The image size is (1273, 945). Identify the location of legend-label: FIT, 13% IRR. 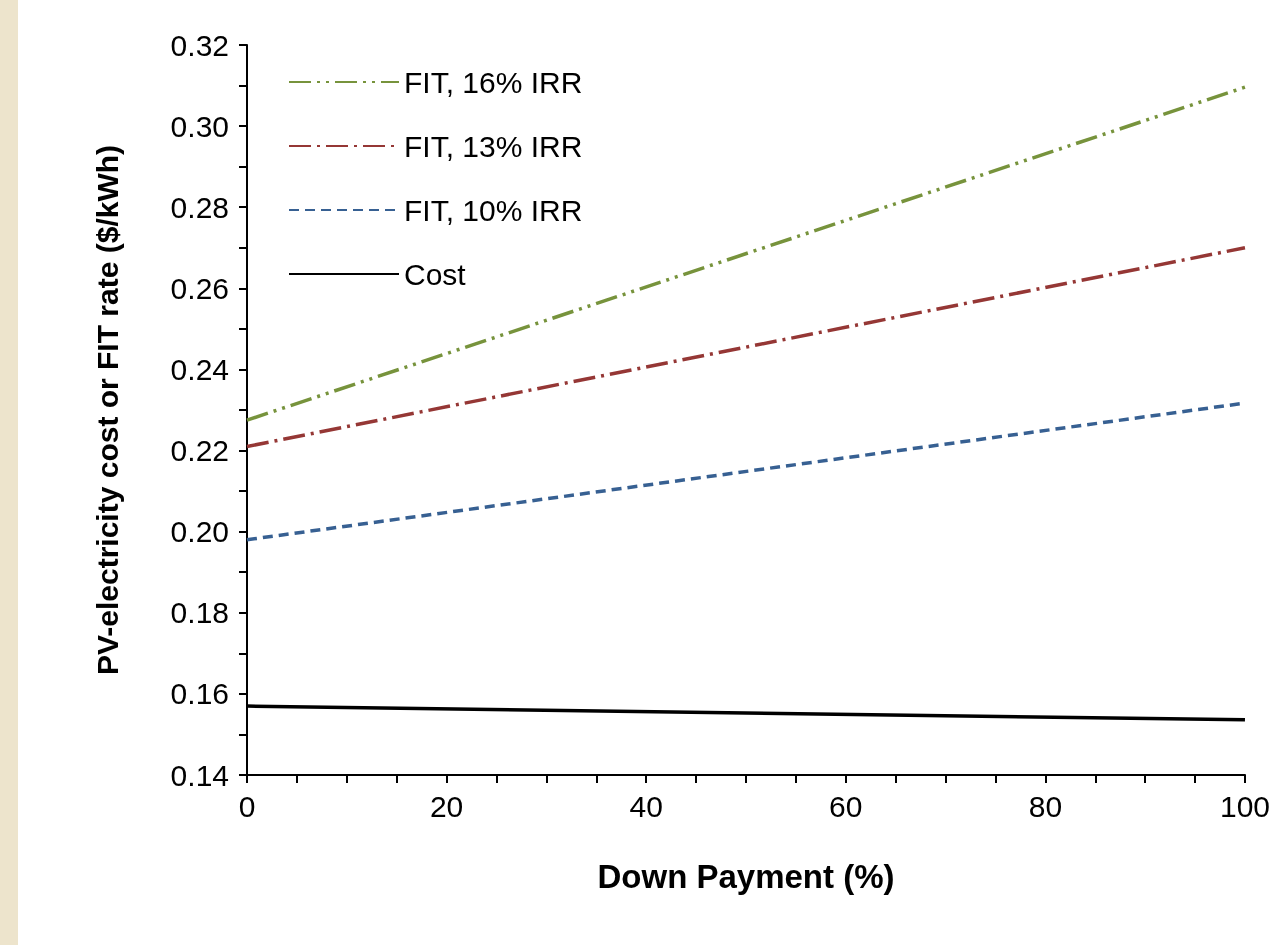
(493, 146).